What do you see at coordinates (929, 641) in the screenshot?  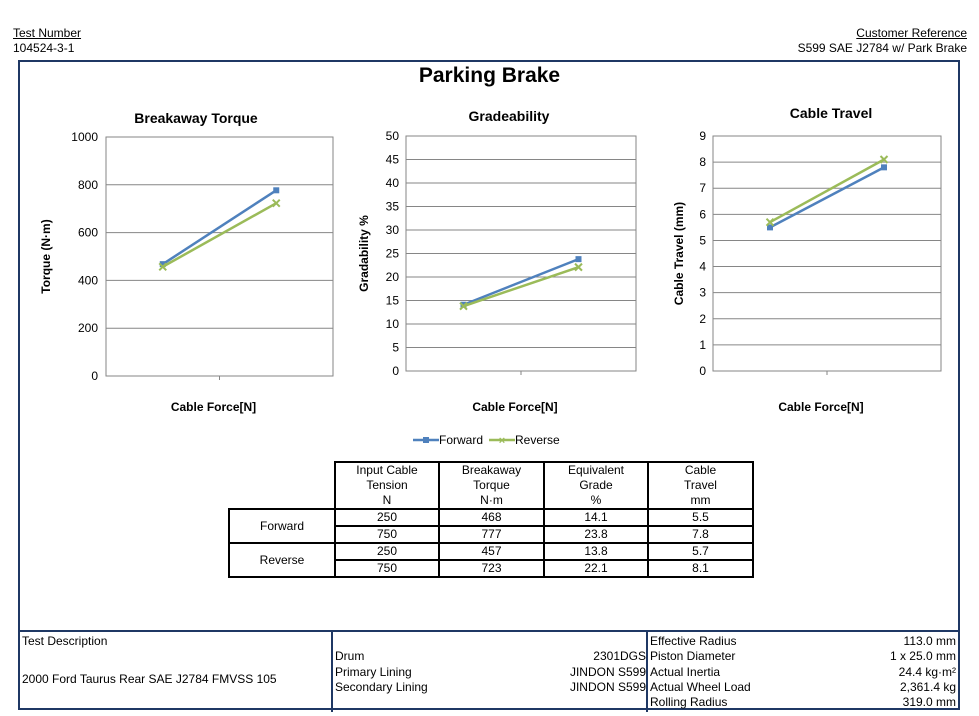 I see `spec-value: 113.0 mm` at bounding box center [929, 641].